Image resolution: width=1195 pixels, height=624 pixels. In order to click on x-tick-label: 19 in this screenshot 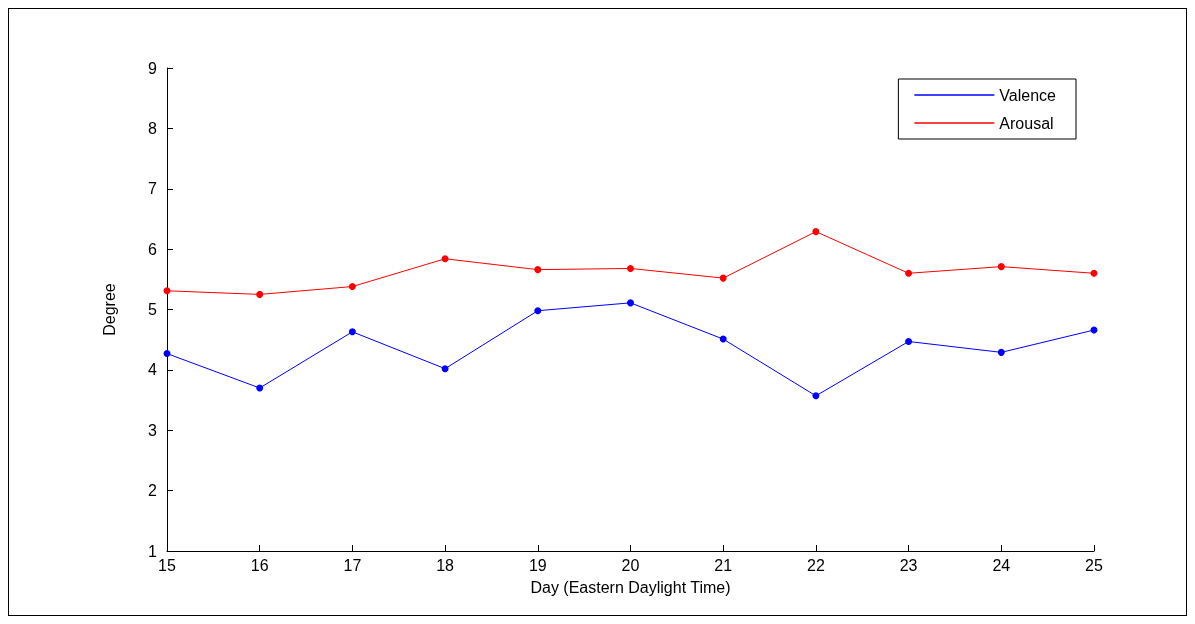, I will do `click(537, 565)`.